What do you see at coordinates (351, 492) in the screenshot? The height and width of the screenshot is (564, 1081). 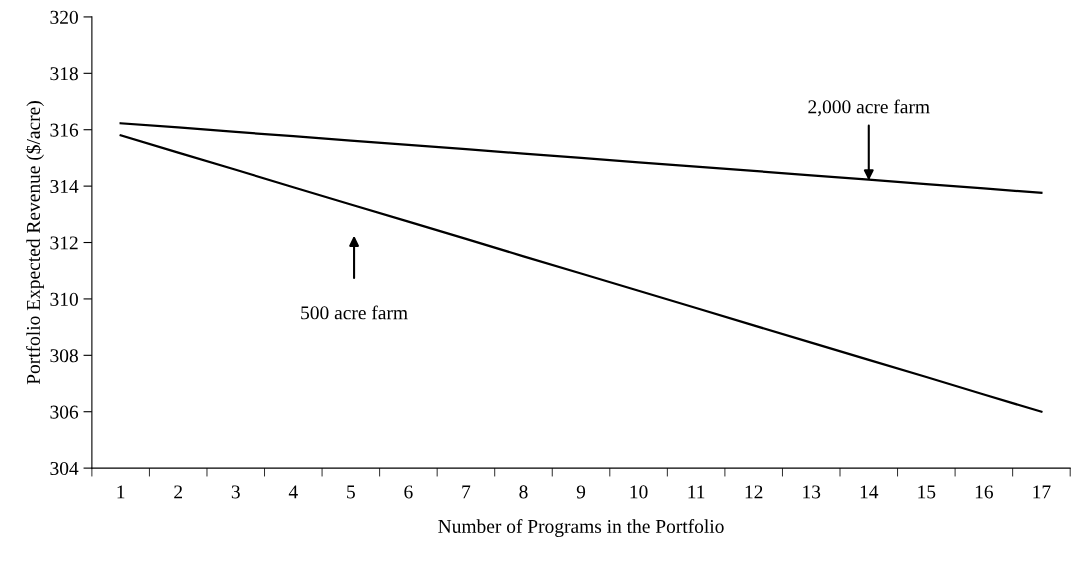 I see `x-tick-label: 5` at bounding box center [351, 492].